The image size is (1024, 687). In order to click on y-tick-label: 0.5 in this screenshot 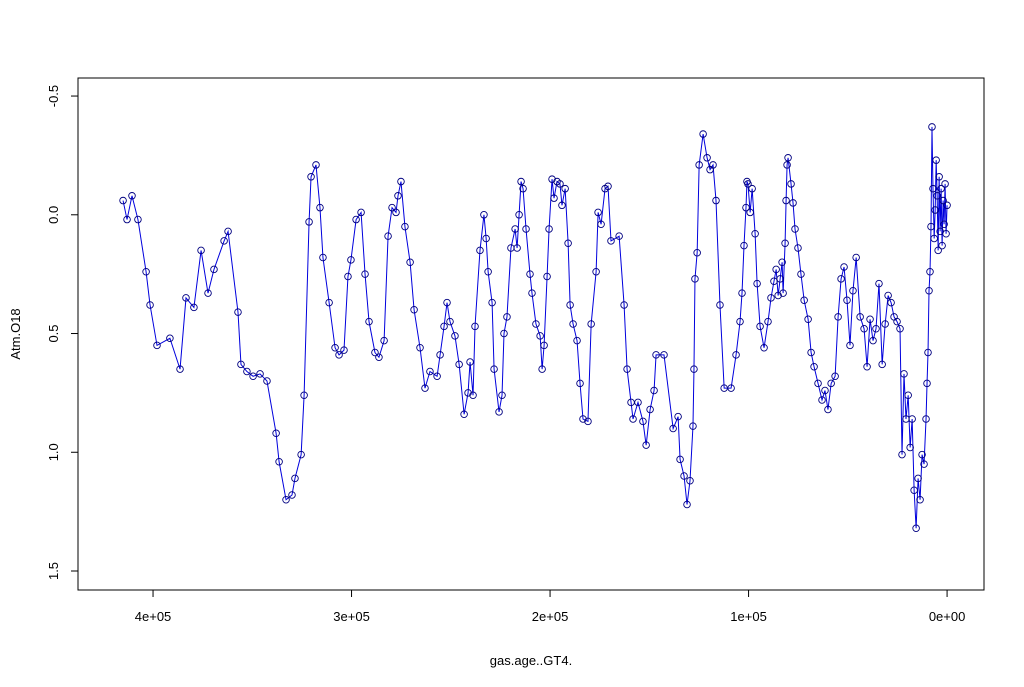, I will do `click(53, 333)`.